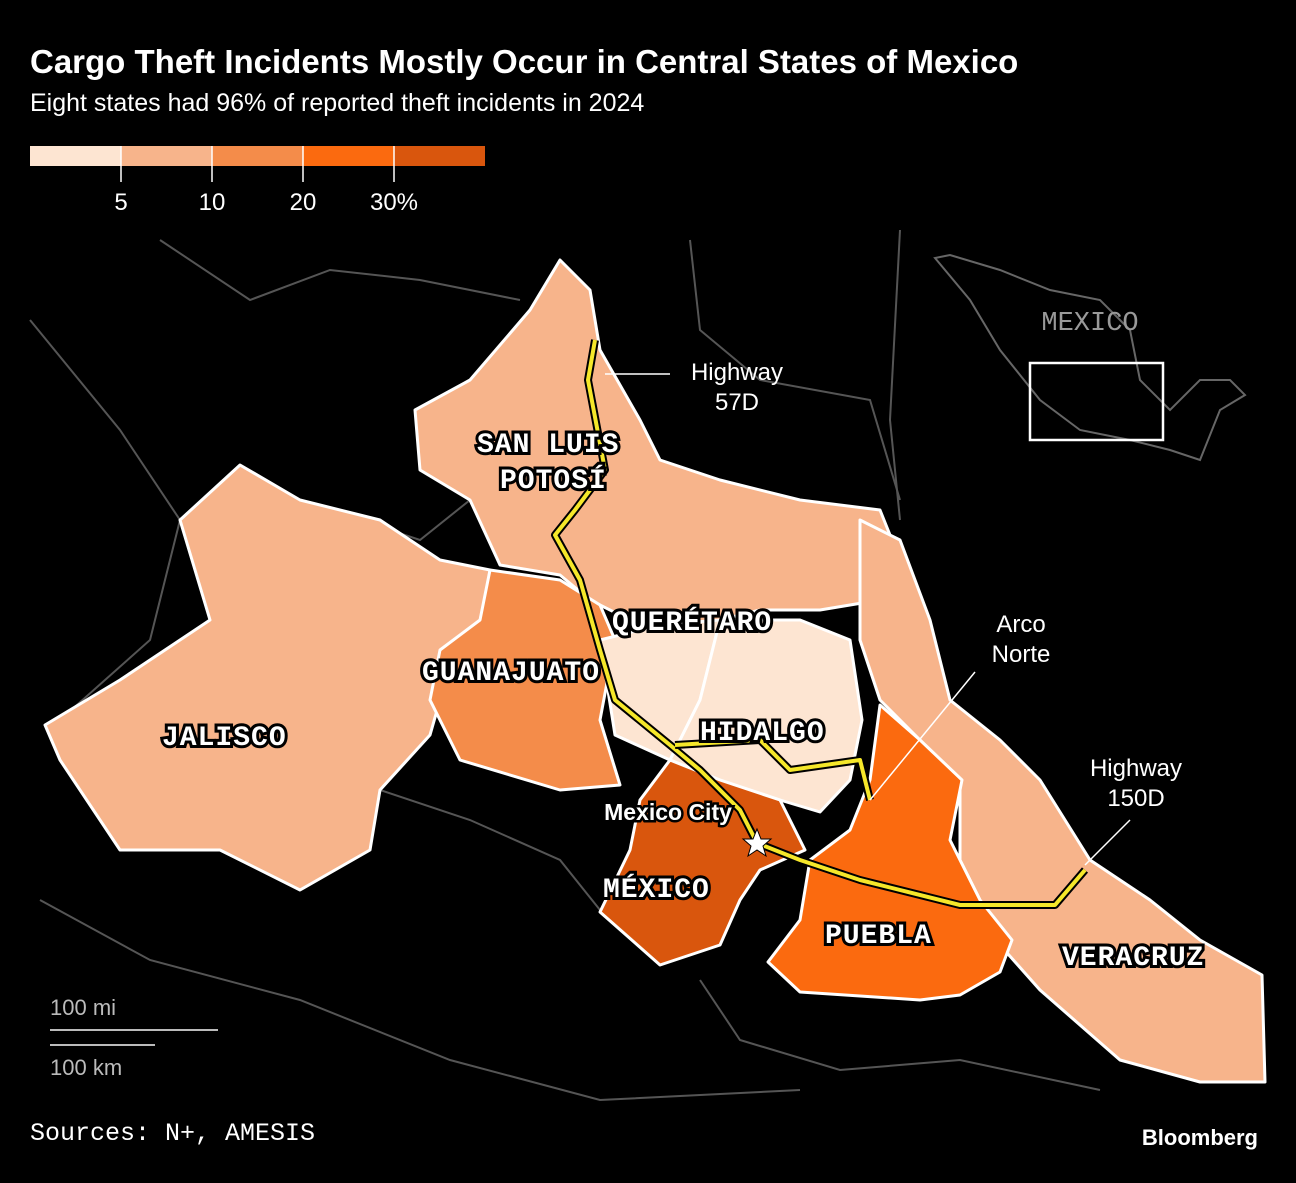  I want to click on highway-label: Arco, so click(1020, 624).